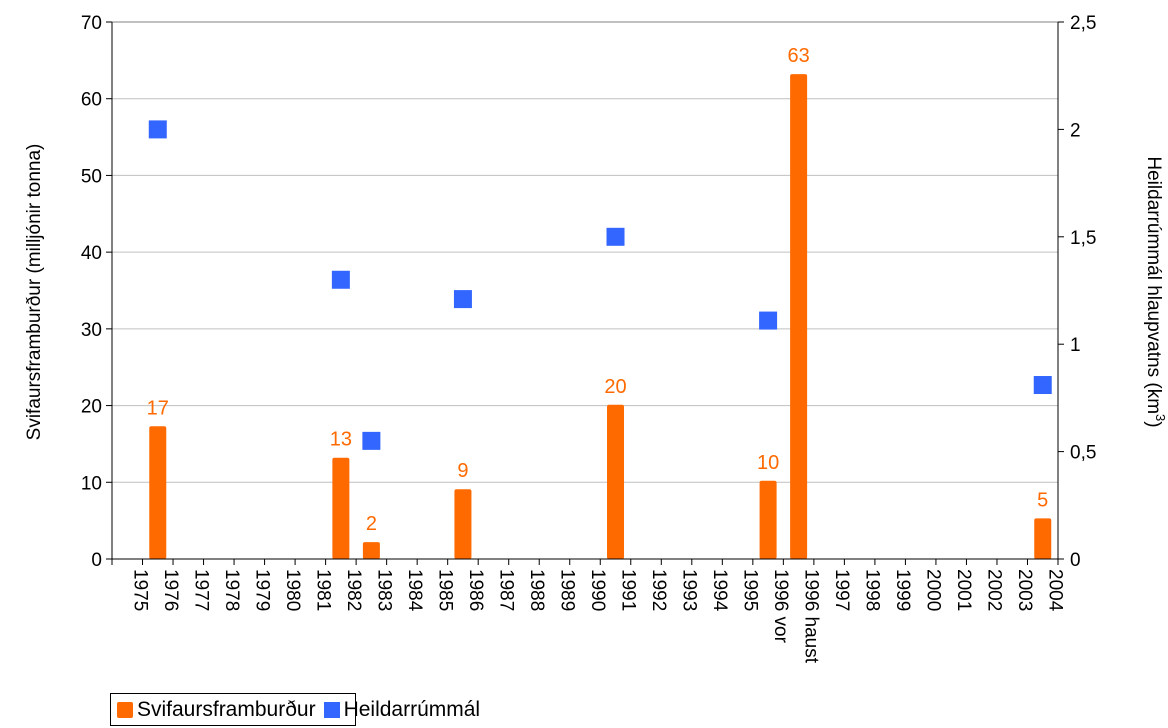  Describe the element at coordinates (811, 616) in the screenshot. I see `x-tick-label: 1996 haust` at that location.